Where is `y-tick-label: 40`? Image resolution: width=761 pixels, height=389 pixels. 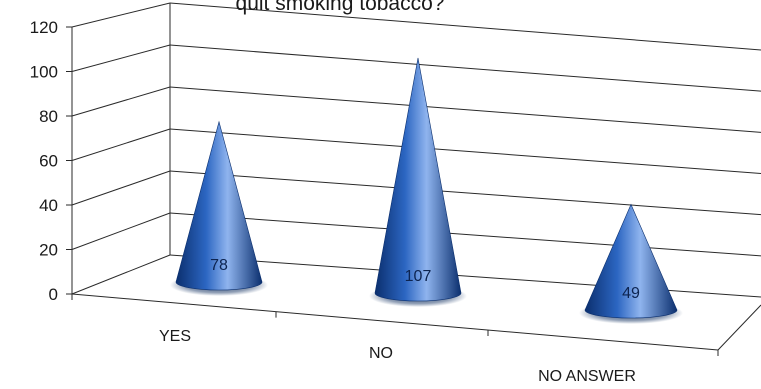 y-tick-label: 40 is located at coordinates (48, 205).